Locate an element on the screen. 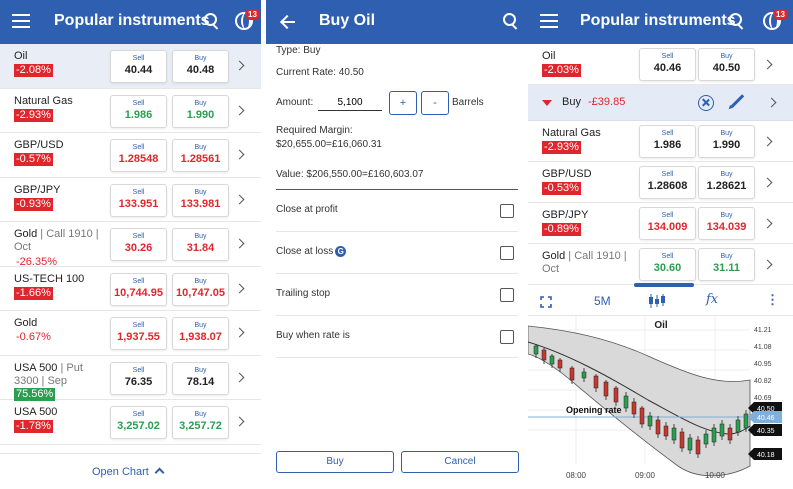 Image resolution: width=793 pixels, height=489 pixels. guaranteed-info-icon: G is located at coordinates (341, 251).